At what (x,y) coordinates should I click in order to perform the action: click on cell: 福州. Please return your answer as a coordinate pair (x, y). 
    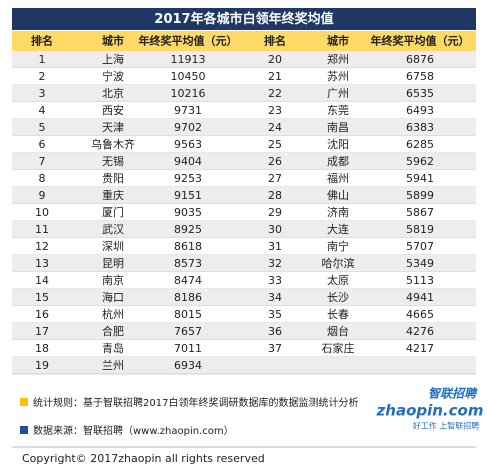
    Looking at the image, I should click on (338, 178).